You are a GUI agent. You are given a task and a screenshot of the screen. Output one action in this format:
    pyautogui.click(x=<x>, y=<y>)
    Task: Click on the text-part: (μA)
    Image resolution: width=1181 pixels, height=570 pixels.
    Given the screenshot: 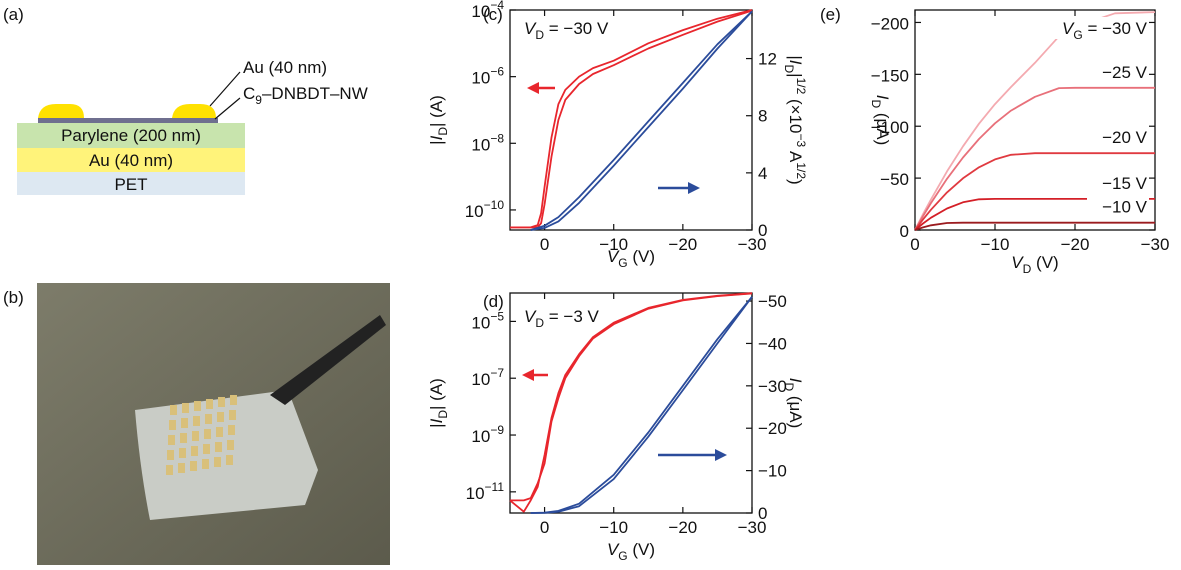 What is the action you would take?
    pyautogui.click(x=795, y=409)
    